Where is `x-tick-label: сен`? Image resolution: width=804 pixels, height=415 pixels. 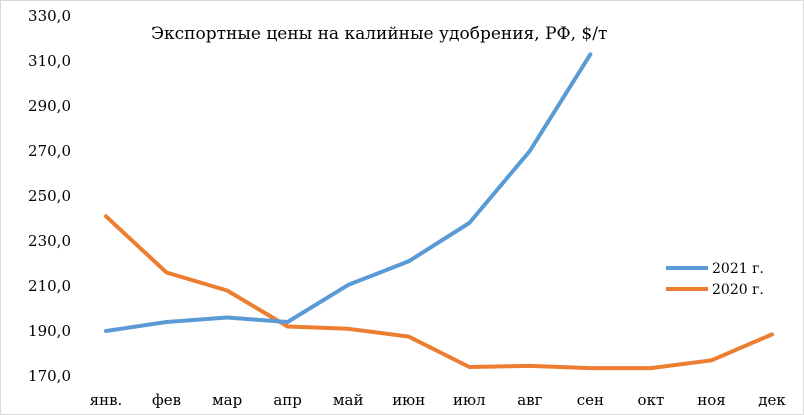
x-tick-label: сен is located at coordinates (590, 400).